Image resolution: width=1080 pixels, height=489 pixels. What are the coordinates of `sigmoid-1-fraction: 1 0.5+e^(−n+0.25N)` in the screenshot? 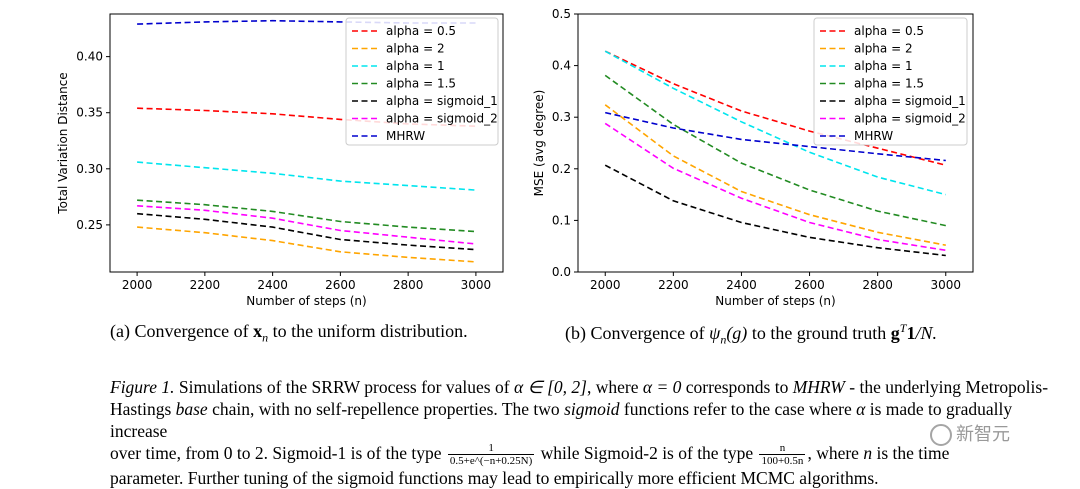 It's located at (491, 455).